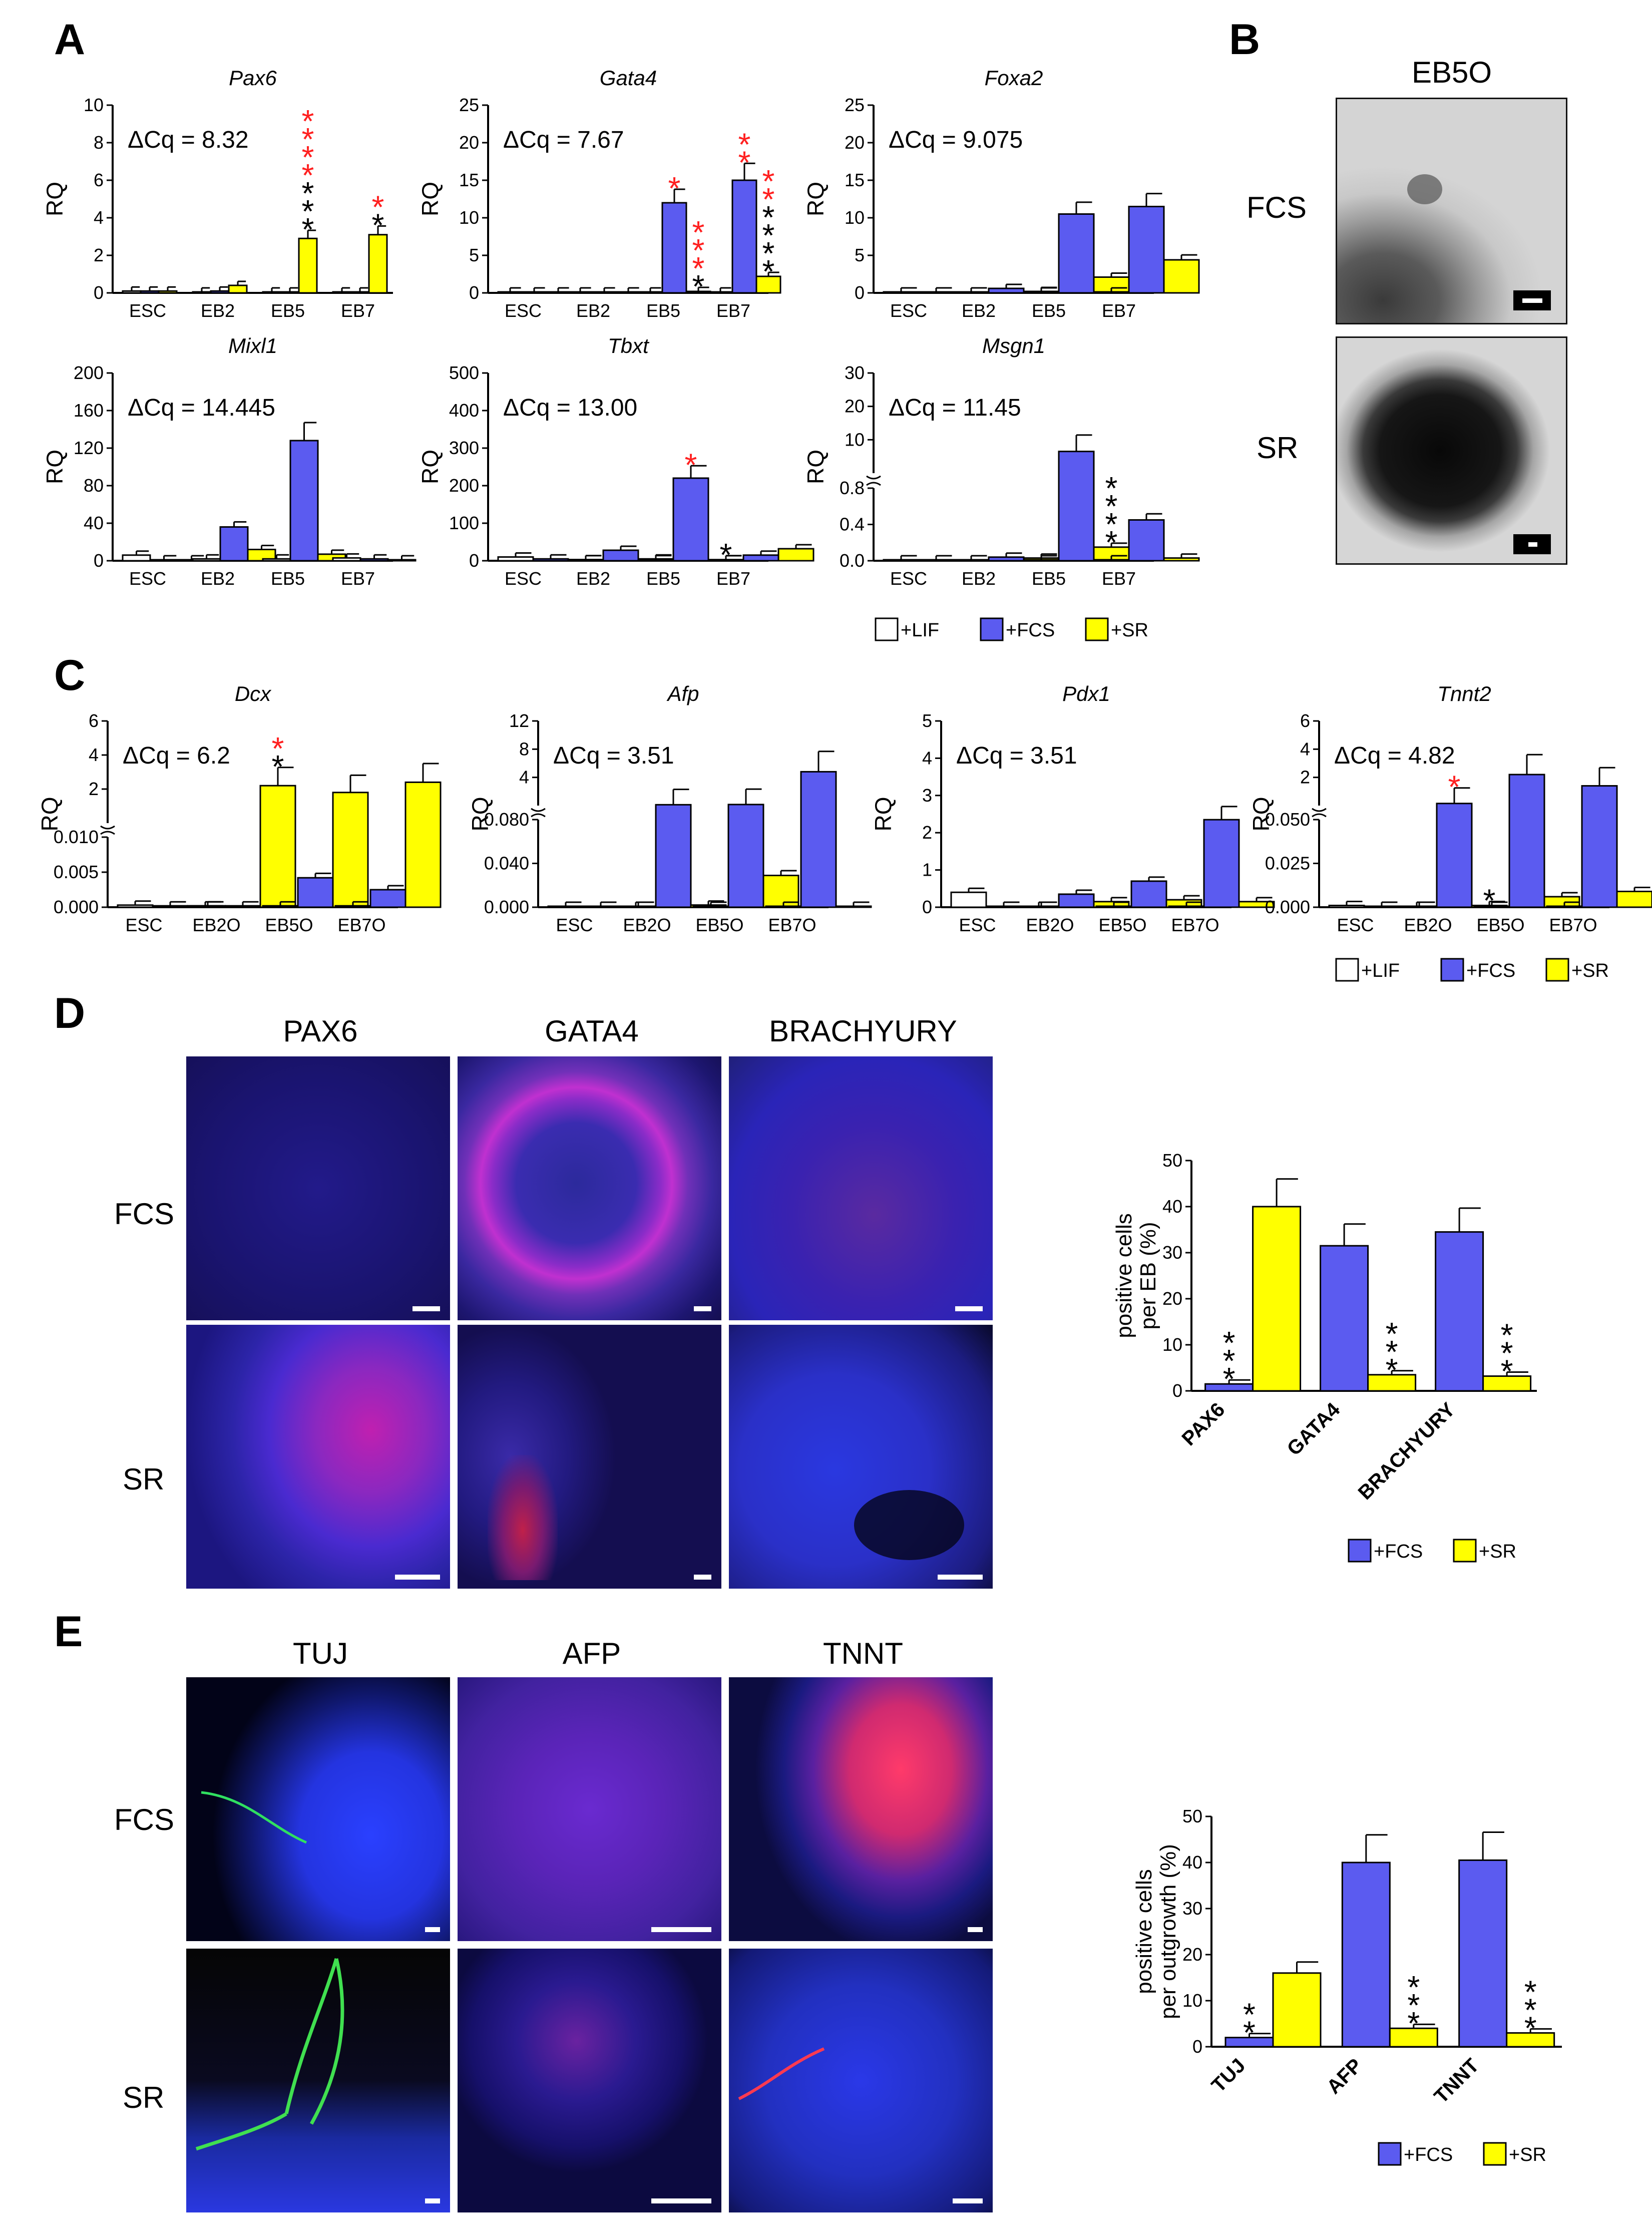  Describe the element at coordinates (1172, 1161) in the screenshot. I see `y-tick-label: 50` at that location.